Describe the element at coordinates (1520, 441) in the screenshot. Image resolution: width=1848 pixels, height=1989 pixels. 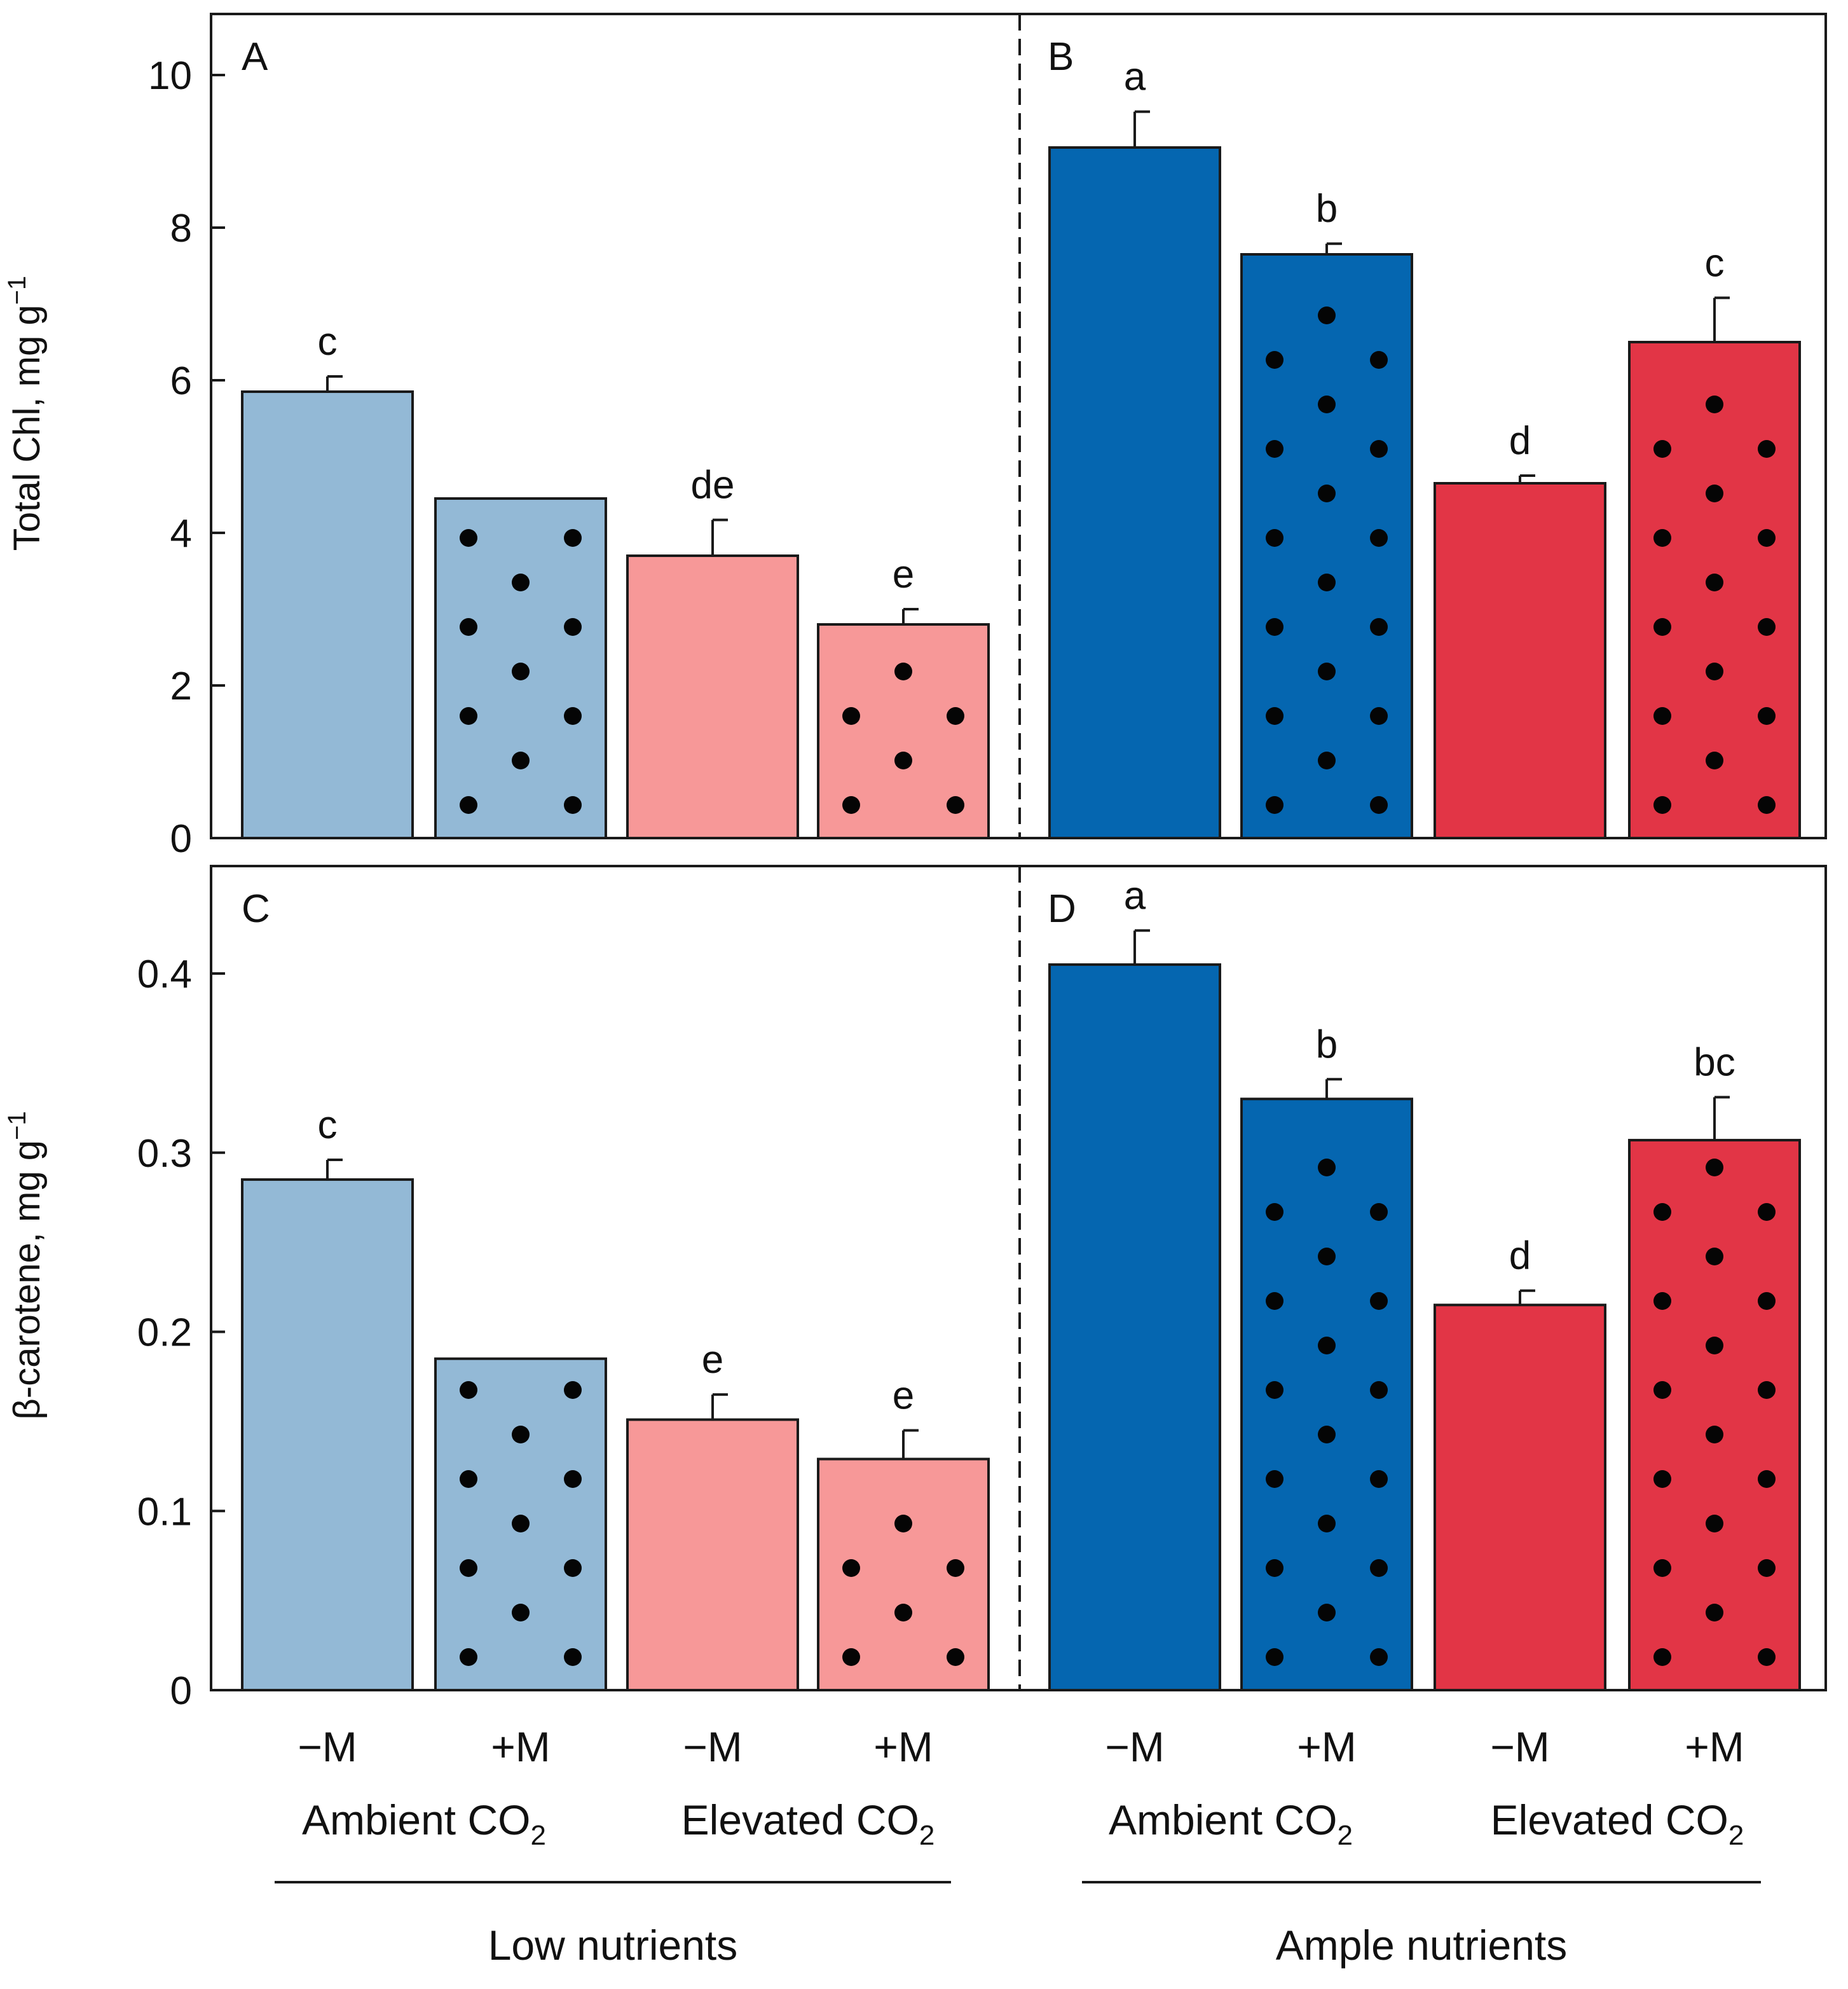
I see `significance-letter: d` at that location.